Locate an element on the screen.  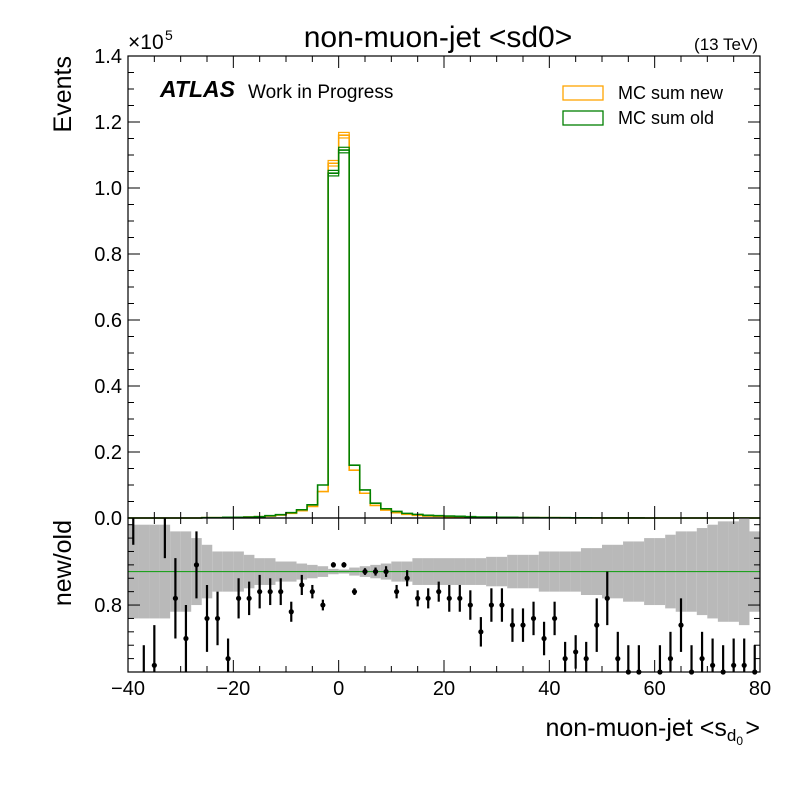
y-tick-label: 0.0 is located at coordinates (108, 519).